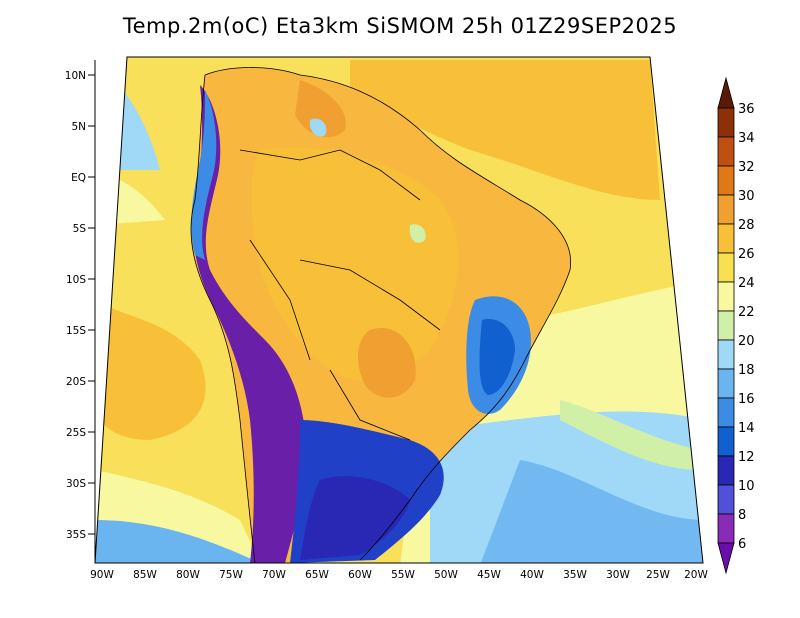 This screenshot has width=800, height=618. Describe the element at coordinates (746, 167) in the screenshot. I see `colorbar-label: 32` at that location.